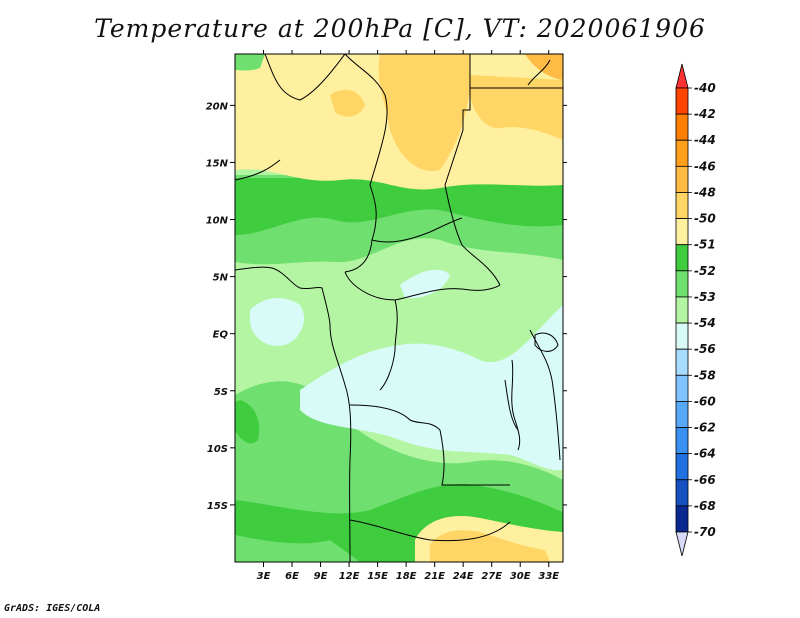 This screenshot has height=618, width=800. What do you see at coordinates (705, 349) in the screenshot?
I see `colorbar-label-10: -56` at bounding box center [705, 349].